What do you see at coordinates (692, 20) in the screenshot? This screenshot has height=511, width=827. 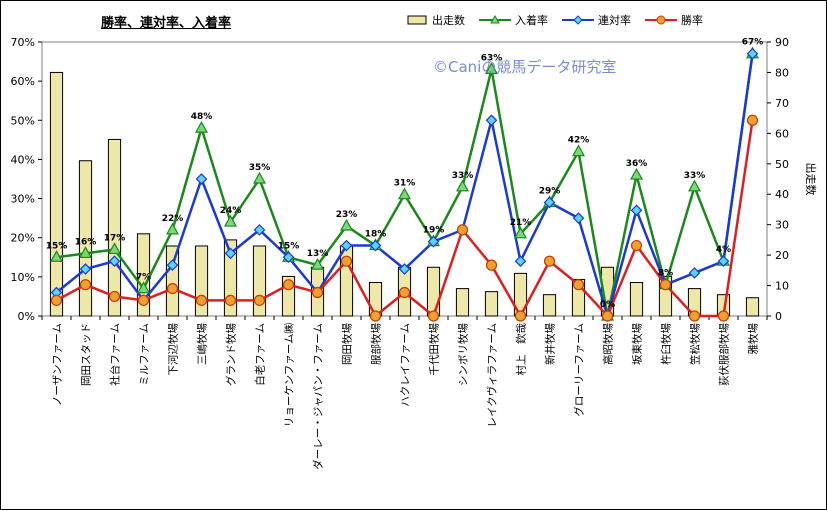 I see `legend-label-win-rate: 勝率` at bounding box center [692, 20].